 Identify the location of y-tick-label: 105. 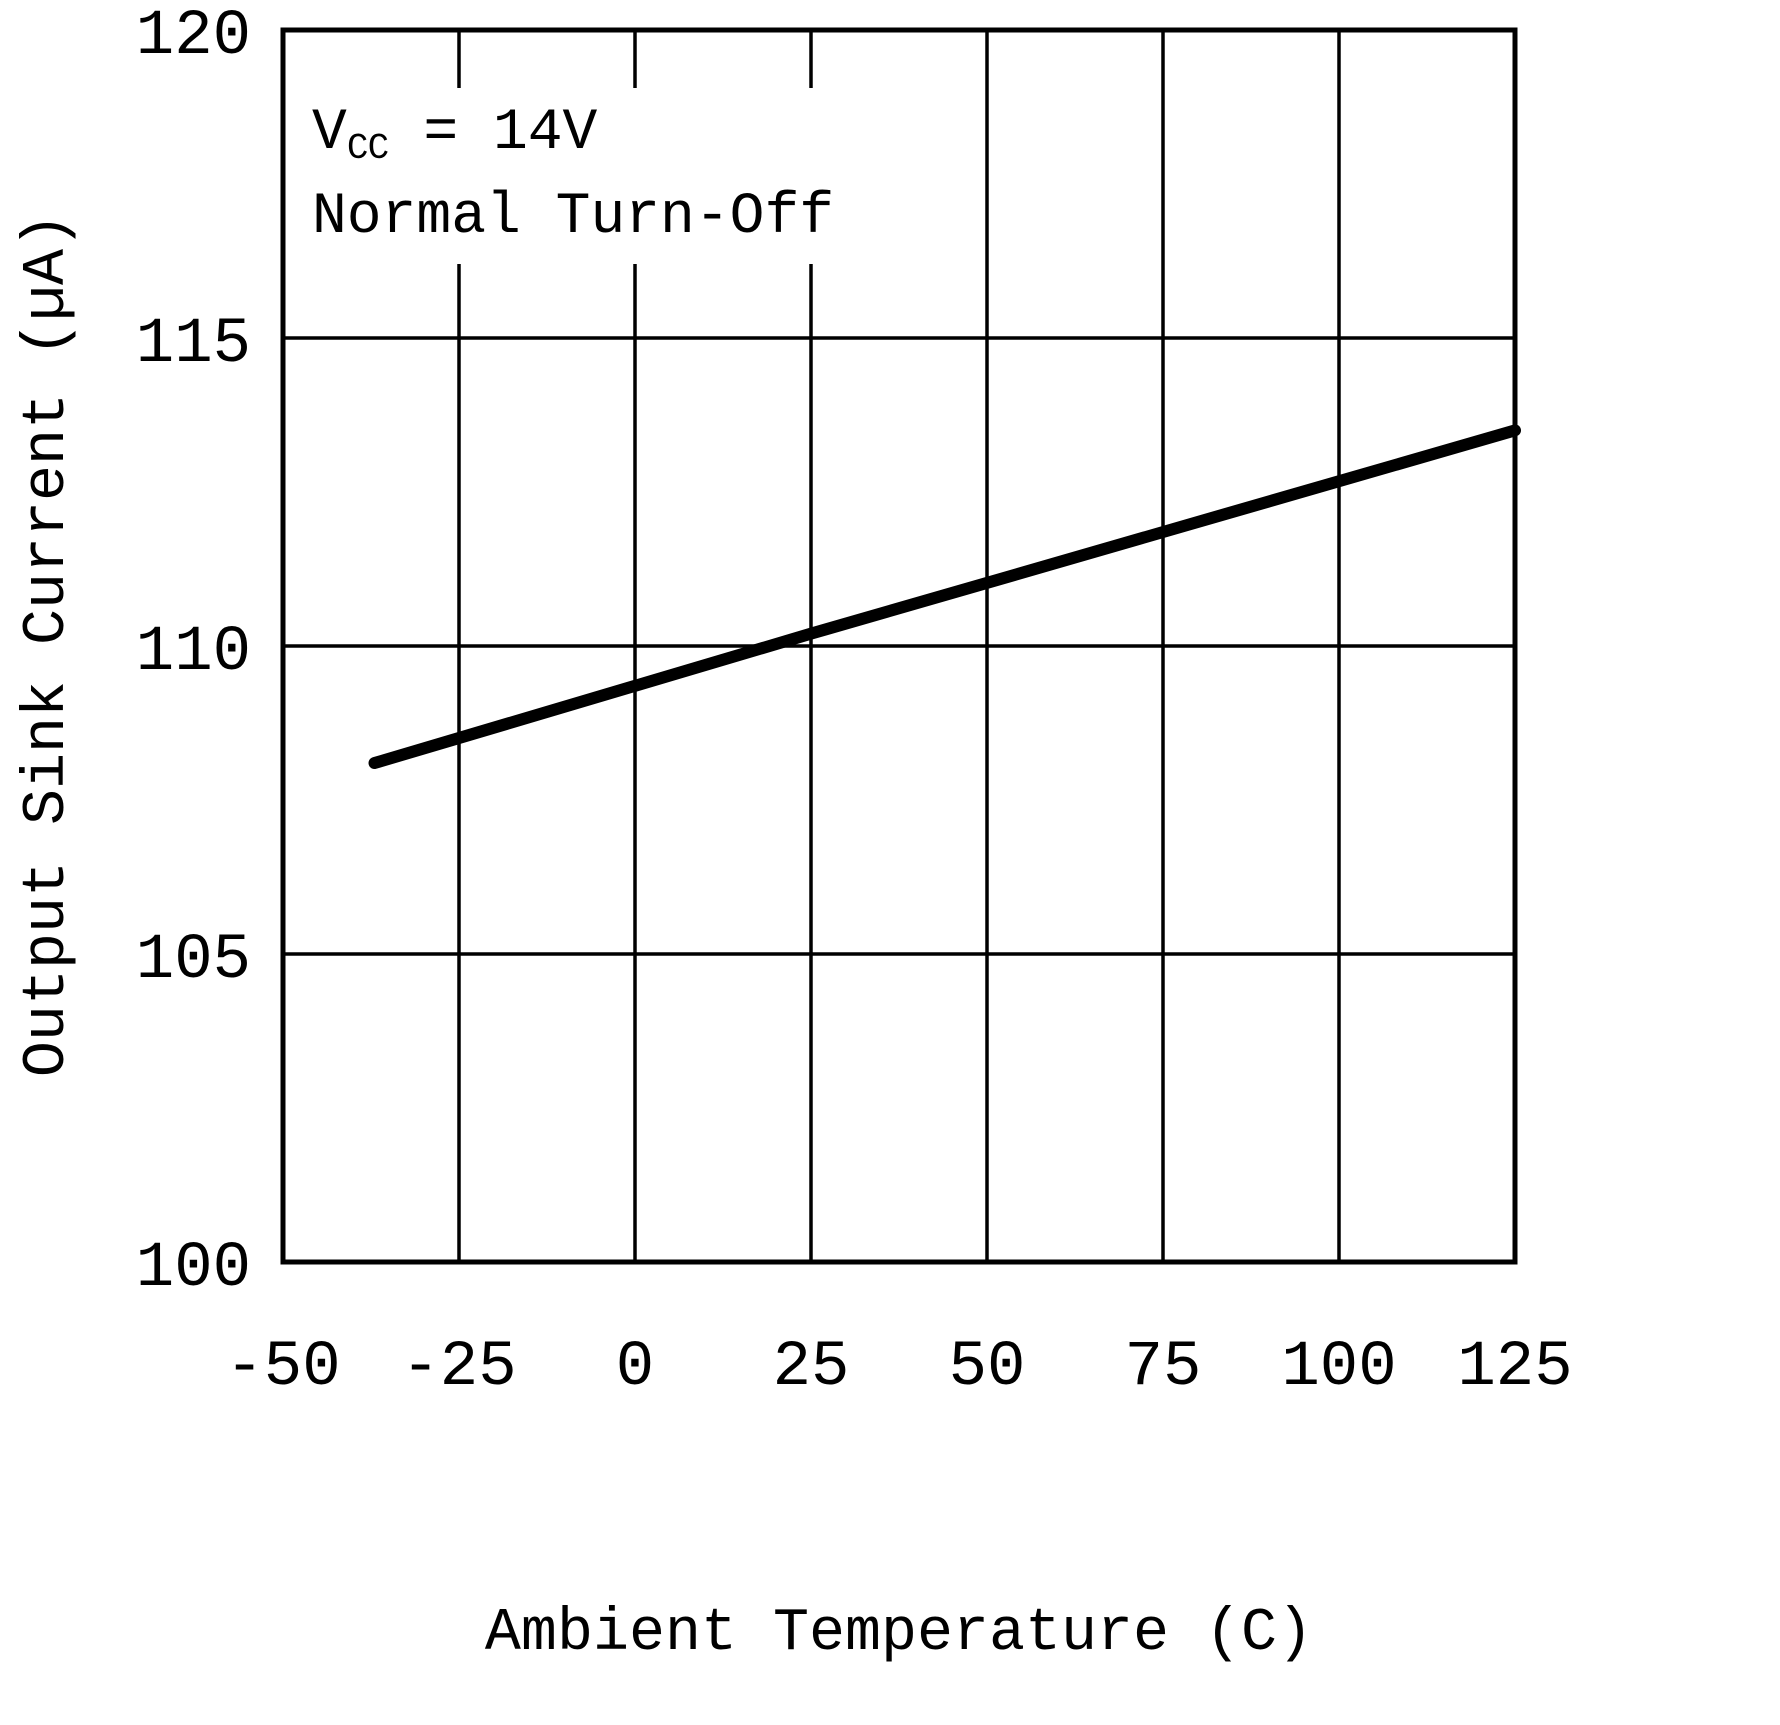
(193, 961).